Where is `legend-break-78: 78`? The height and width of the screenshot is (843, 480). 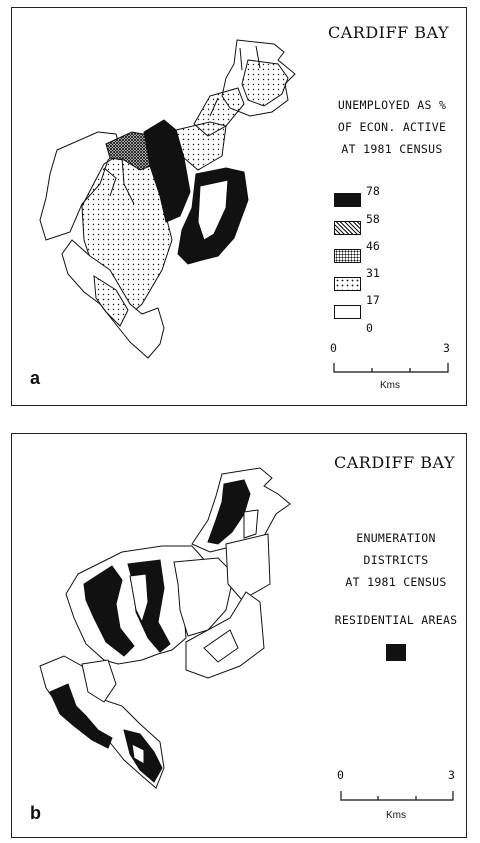
legend-break-78: 78 is located at coordinates (373, 191).